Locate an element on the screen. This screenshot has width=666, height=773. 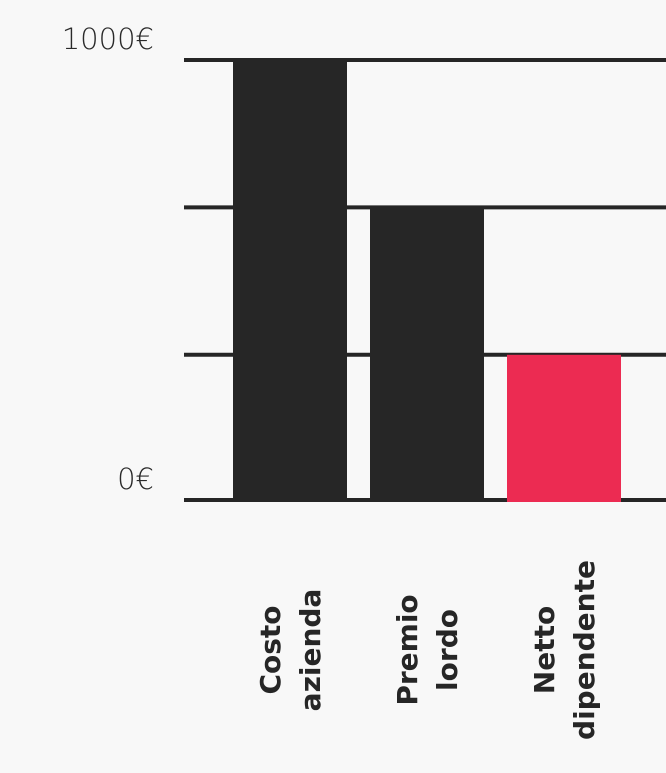
category-labels: Costo azienda Premio lordo Netto dipendente is located at coordinates (427, 650).